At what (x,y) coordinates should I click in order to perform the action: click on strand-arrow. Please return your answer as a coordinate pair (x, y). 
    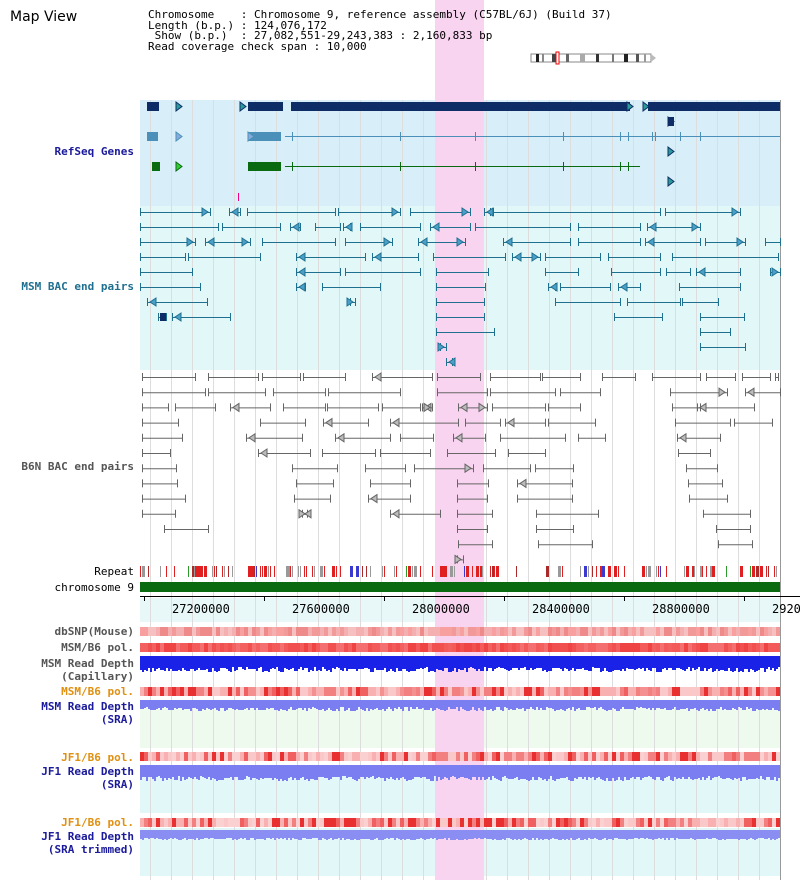
    Looking at the image, I should click on (179, 136).